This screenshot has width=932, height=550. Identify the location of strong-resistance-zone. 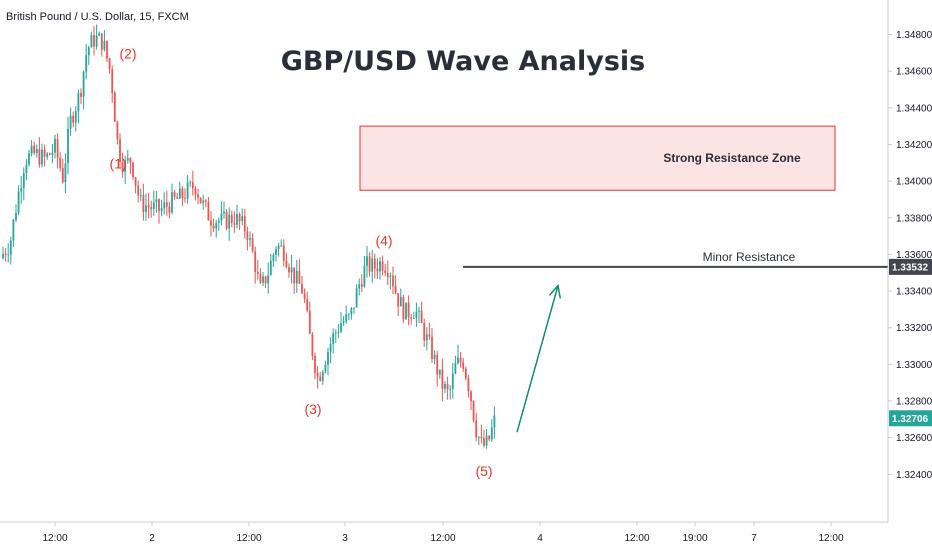
(597, 158).